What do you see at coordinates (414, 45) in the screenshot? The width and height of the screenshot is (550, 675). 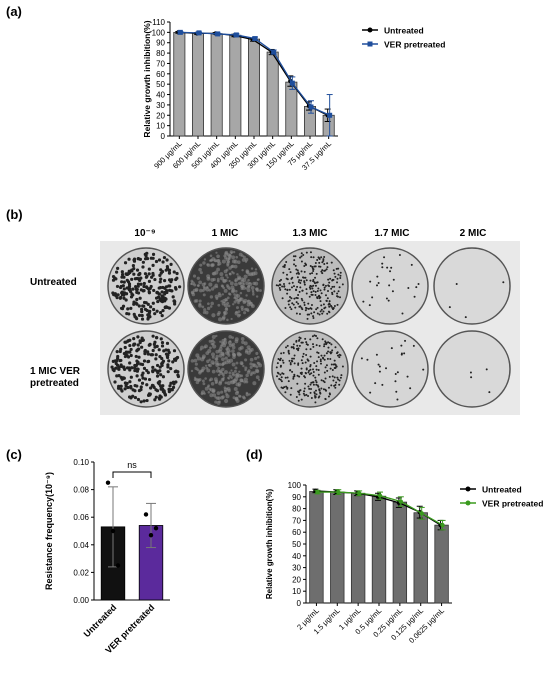 I see `legend-label: VER pretreated` at bounding box center [414, 45].